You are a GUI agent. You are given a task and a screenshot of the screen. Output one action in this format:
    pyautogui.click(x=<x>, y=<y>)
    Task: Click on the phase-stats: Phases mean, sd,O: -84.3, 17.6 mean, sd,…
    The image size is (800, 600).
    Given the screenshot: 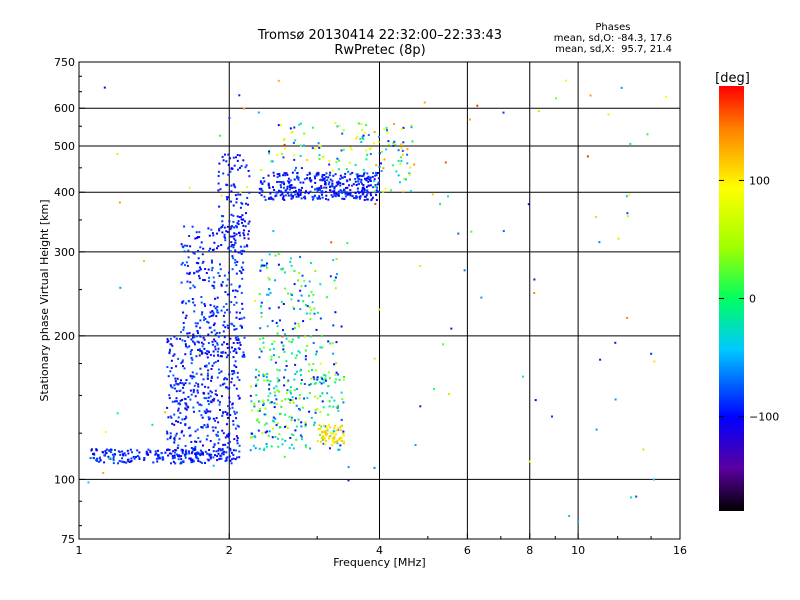 What is the action you would take?
    pyautogui.click(x=613, y=38)
    